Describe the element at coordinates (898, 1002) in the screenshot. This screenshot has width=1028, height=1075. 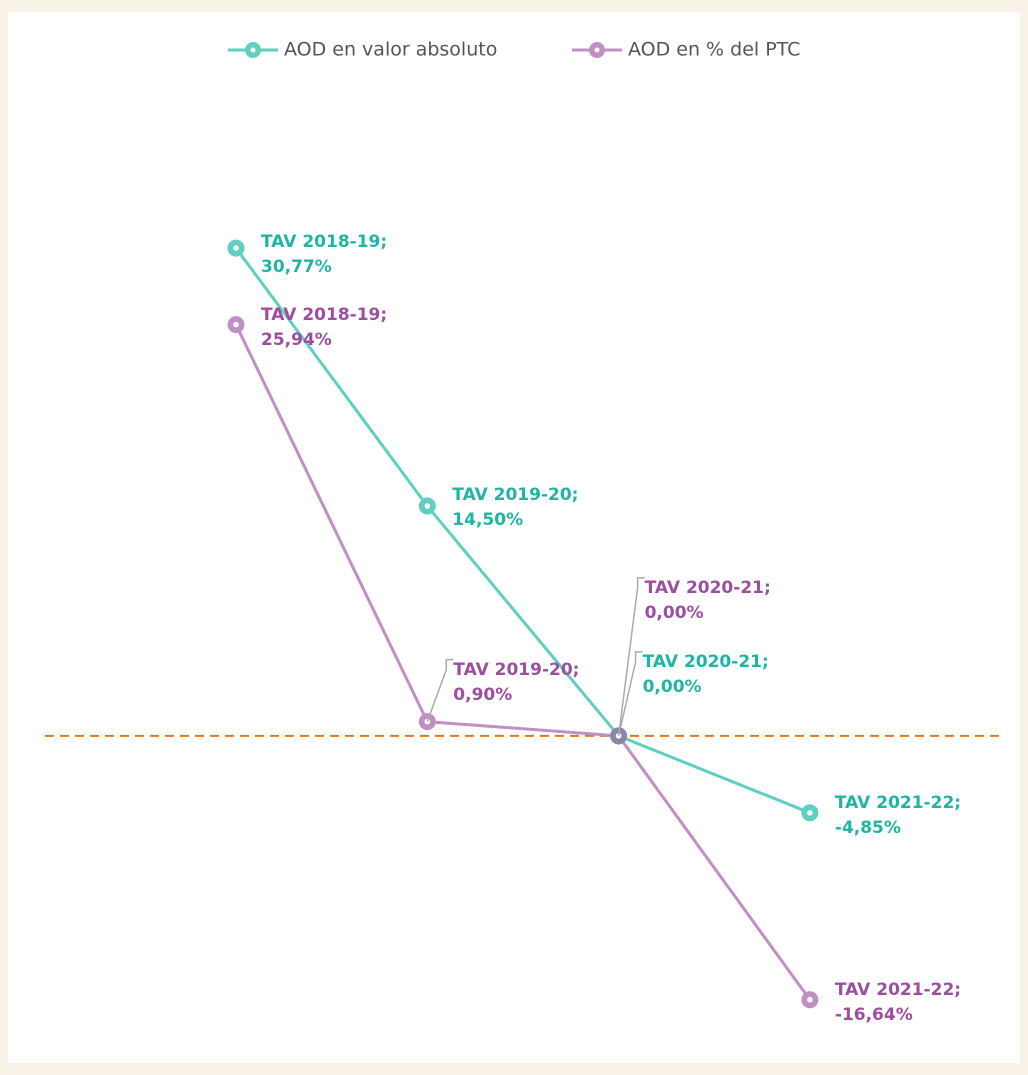
I see `data-label: TAV 2021-22; -16,64%` at that location.